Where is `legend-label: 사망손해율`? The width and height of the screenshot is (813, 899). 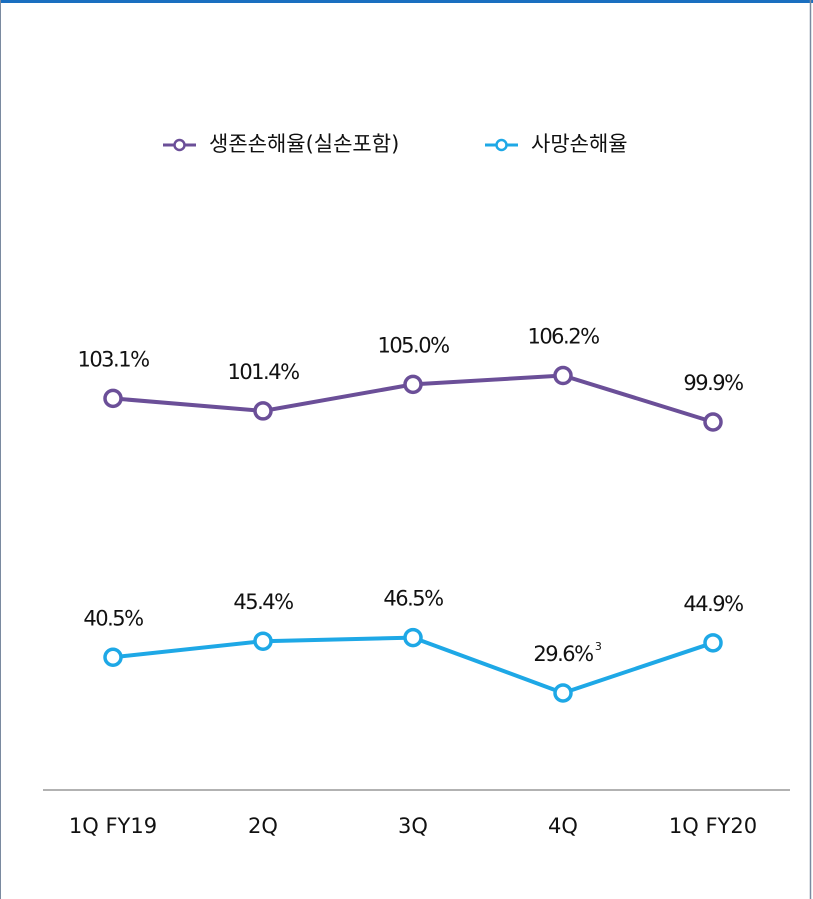 legend-label: 사망손해율 is located at coordinates (579, 144).